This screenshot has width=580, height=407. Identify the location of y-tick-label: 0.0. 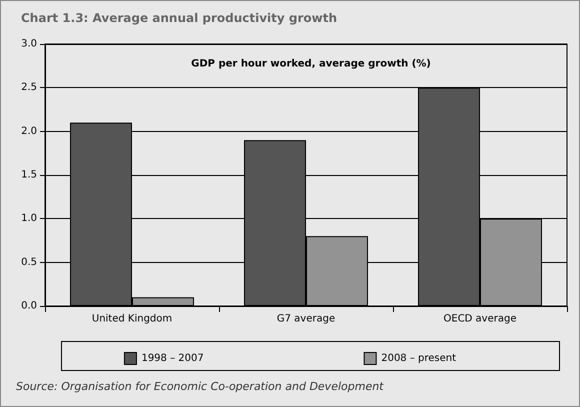
(29, 306).